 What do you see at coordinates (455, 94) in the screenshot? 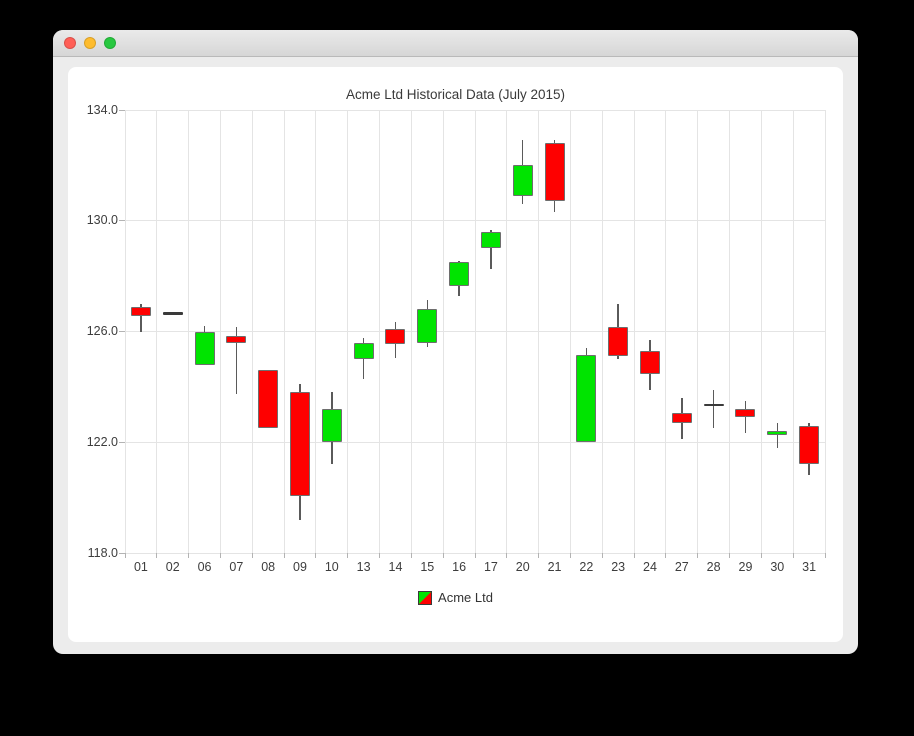
I see `chart-title: Acme Ltd Historical Data (July 2015)` at bounding box center [455, 94].